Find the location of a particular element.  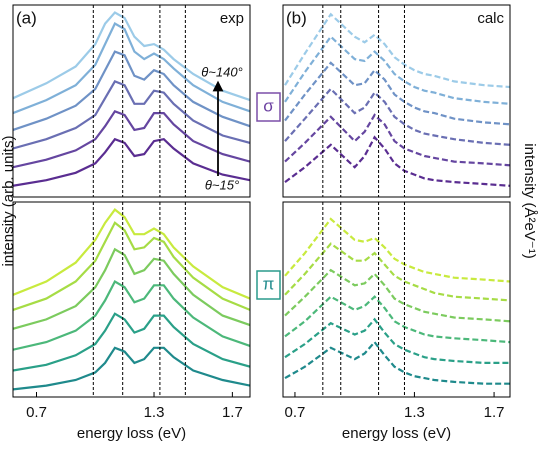

annotation: exp is located at coordinates (232, 18).